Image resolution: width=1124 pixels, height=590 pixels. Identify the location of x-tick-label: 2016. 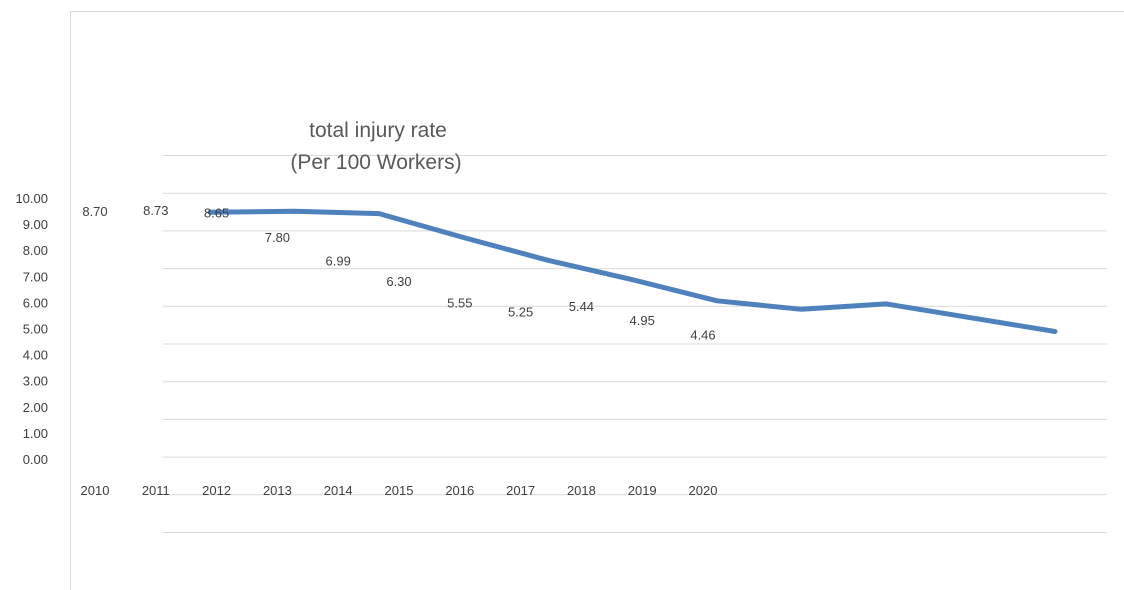
(459, 490).